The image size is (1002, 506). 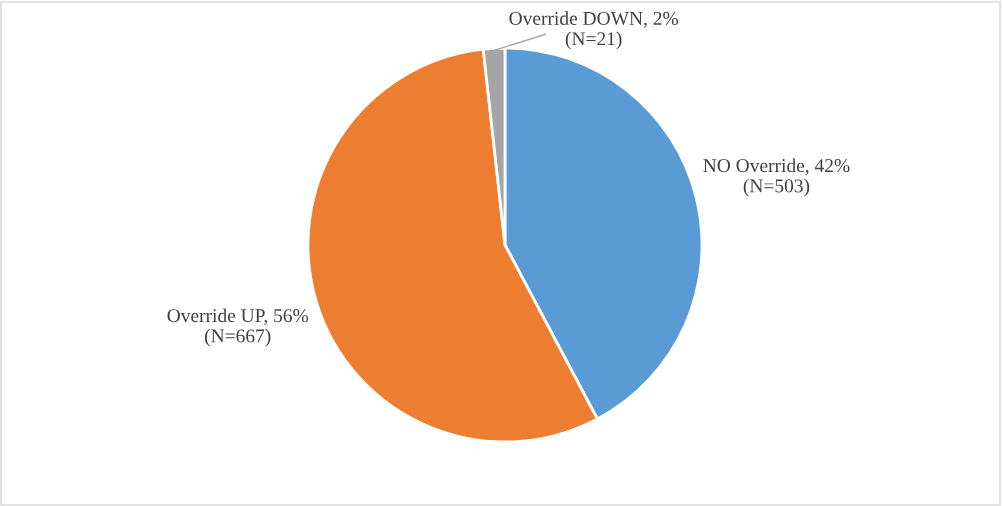 I want to click on slice-label: NO Override, 42% (N=503), so click(x=776, y=177).